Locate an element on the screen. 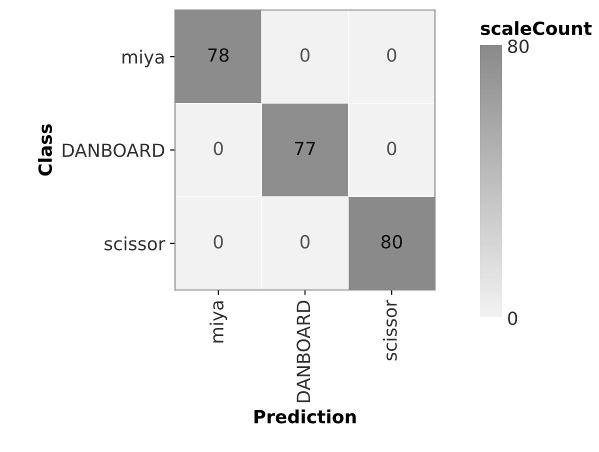 The height and width of the screenshot is (452, 599). x-tick-label: scissor is located at coordinates (389, 330).